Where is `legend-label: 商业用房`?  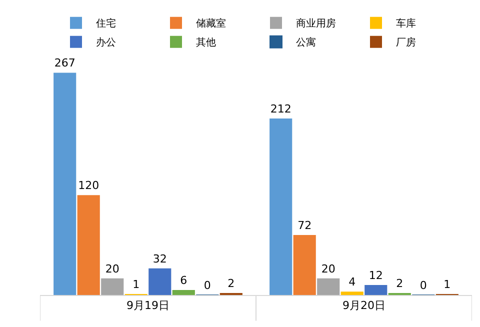
legend-label: 商业用房 is located at coordinates (316, 24).